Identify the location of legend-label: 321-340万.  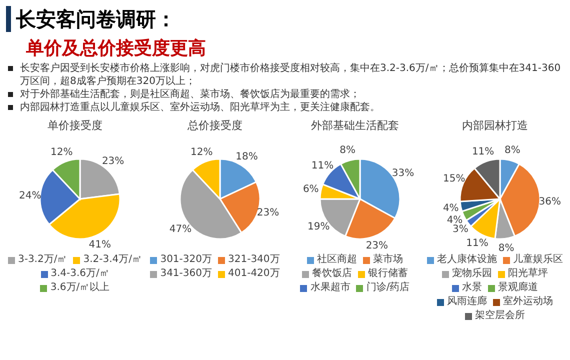
(254, 260).